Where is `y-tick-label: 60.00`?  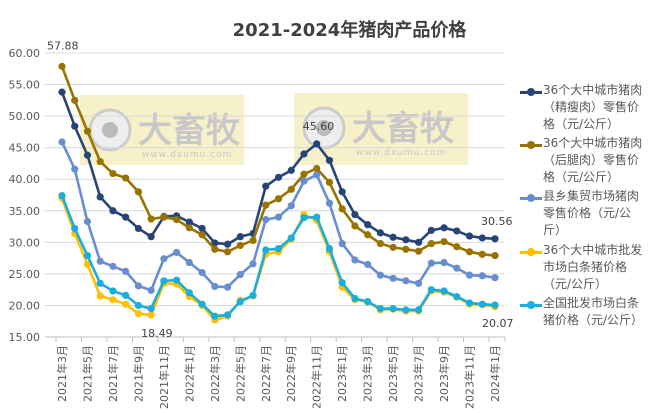
y-tick-label: 60.00 is located at coordinates (25, 53).